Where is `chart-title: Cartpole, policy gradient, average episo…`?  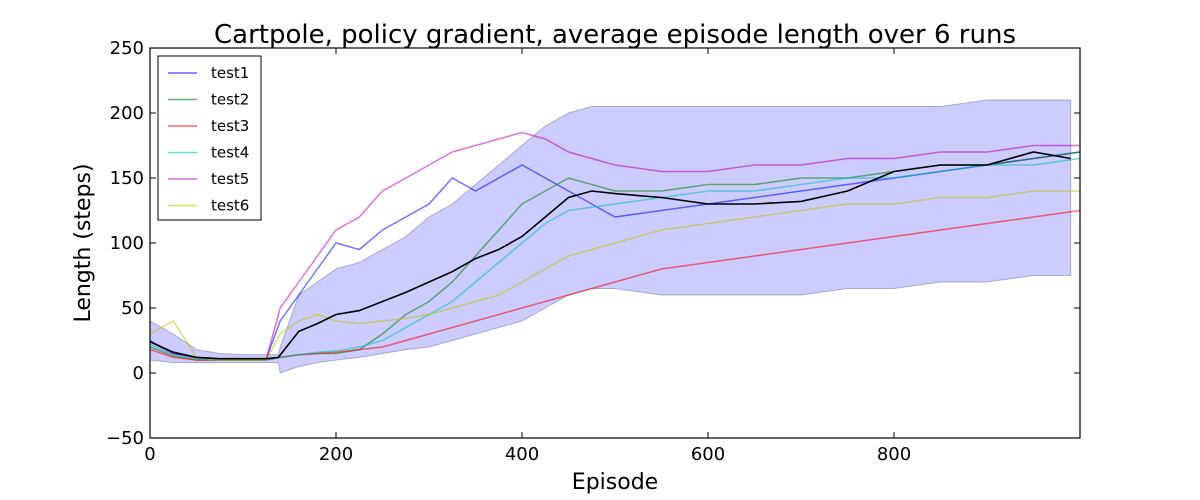
chart-title: Cartpole, policy gradient, average episo… is located at coordinates (615, 35).